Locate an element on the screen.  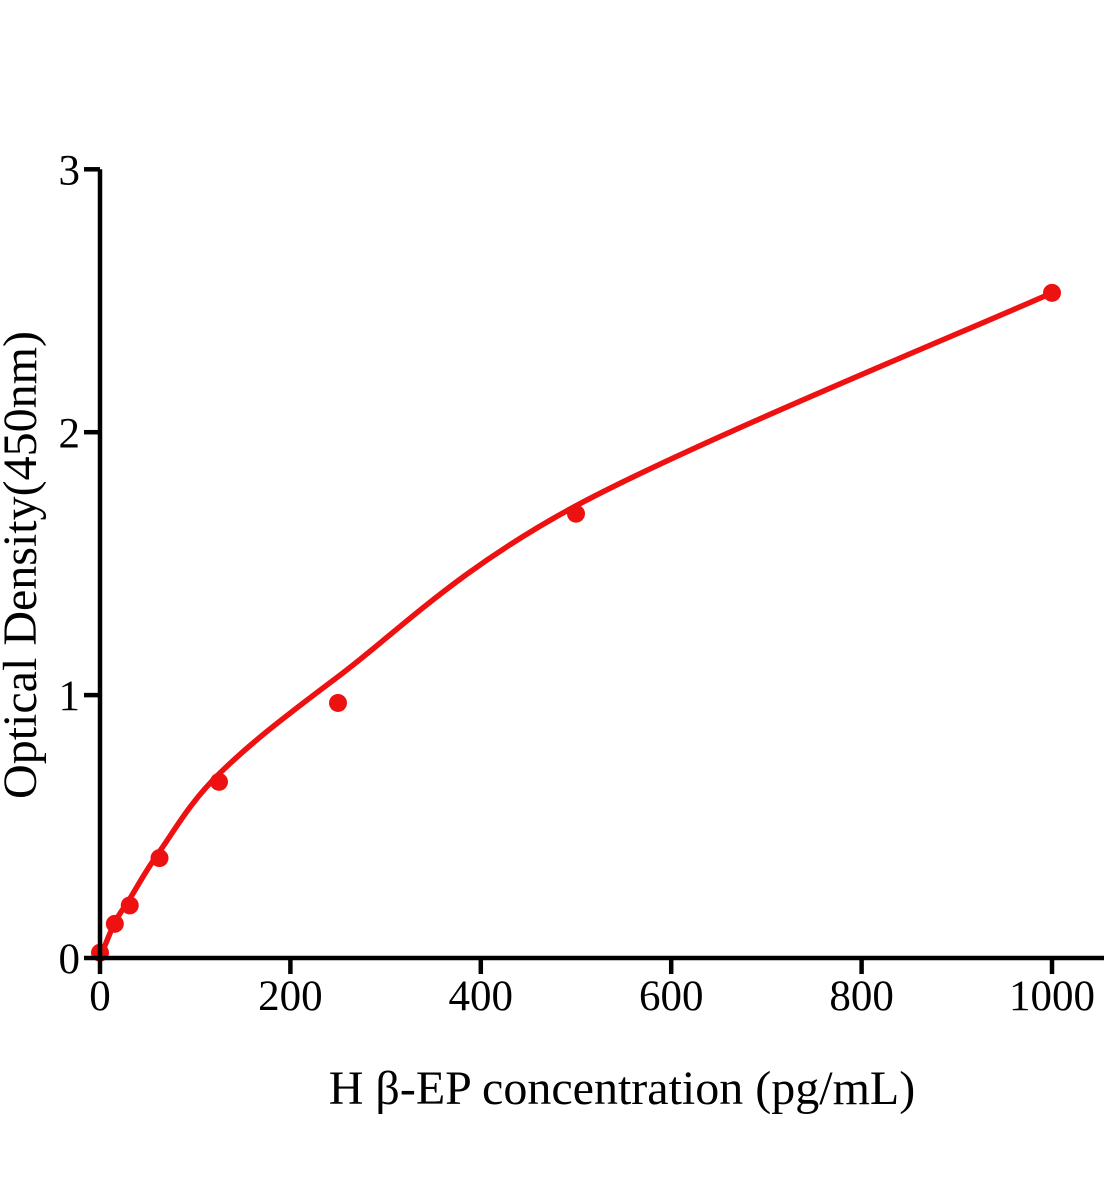
y-tick-label: 0 is located at coordinates (70, 959).